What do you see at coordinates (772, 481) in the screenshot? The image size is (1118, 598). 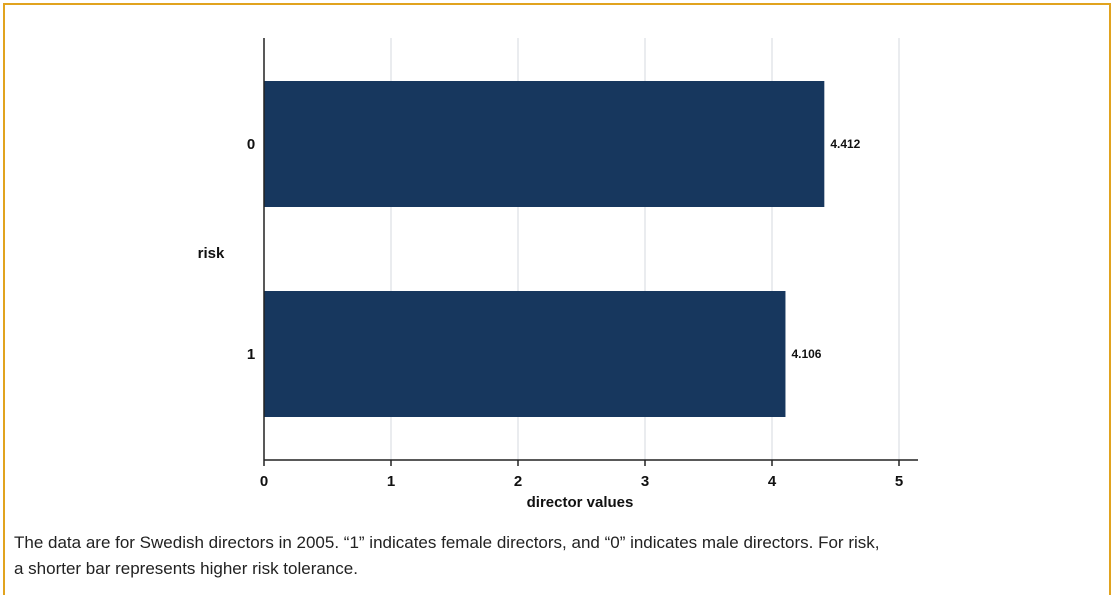 I see `x-tick-label: 4` at bounding box center [772, 481].